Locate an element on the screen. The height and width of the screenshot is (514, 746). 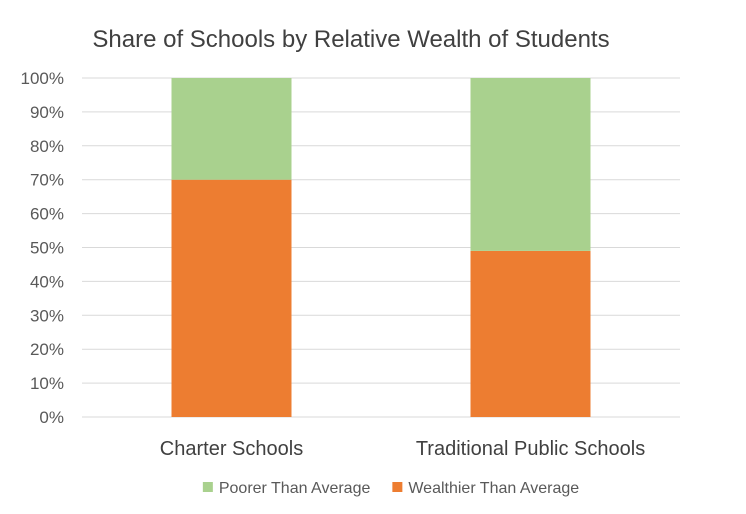
y-tick-label: 40% is located at coordinates (47, 281).